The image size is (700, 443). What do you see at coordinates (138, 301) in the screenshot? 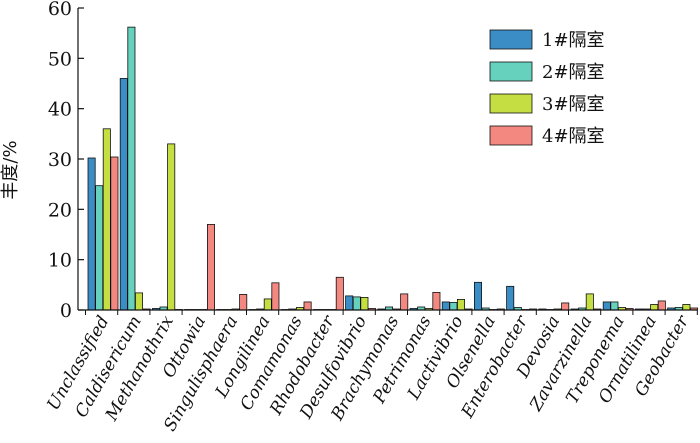
I see `bar-3-caldisericum` at bounding box center [138, 301].